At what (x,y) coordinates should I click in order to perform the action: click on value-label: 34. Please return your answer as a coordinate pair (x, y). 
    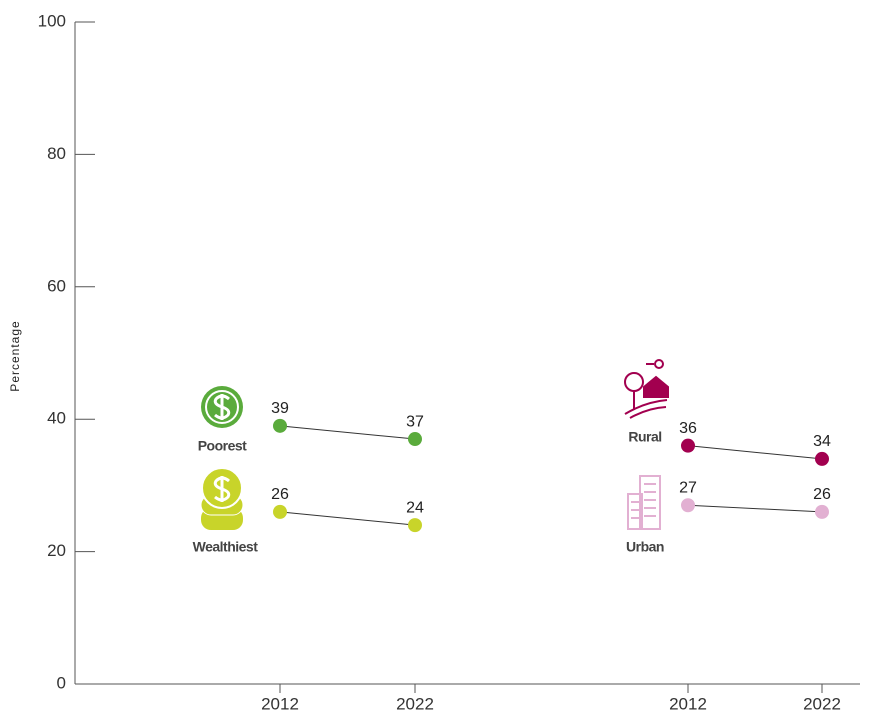
    Looking at the image, I should click on (822, 441).